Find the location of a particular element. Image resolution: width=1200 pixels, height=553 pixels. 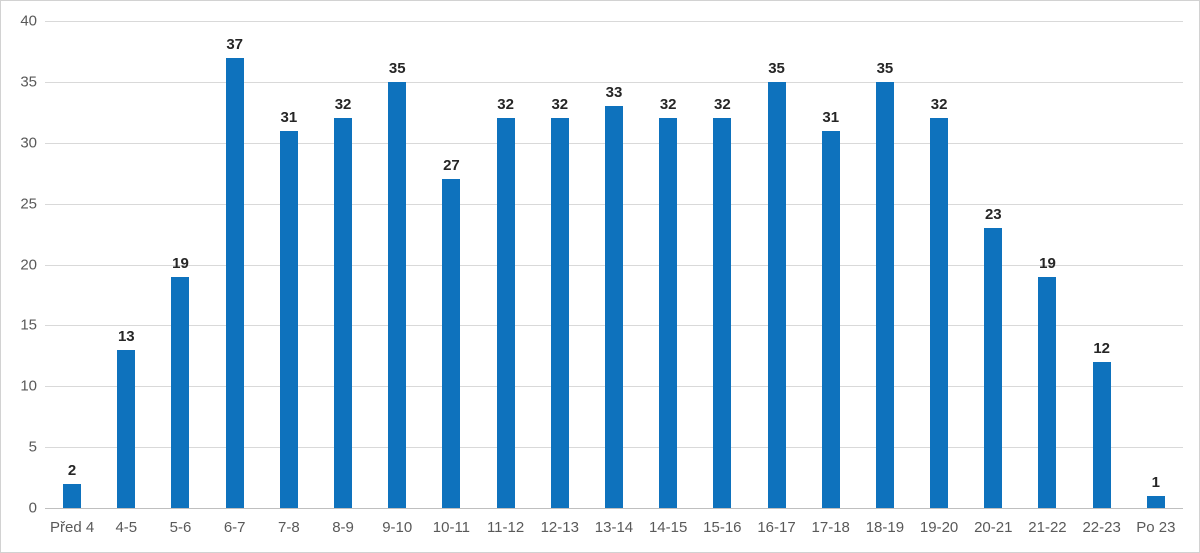

y-axis-tick-label: 10 is located at coordinates (28, 386).